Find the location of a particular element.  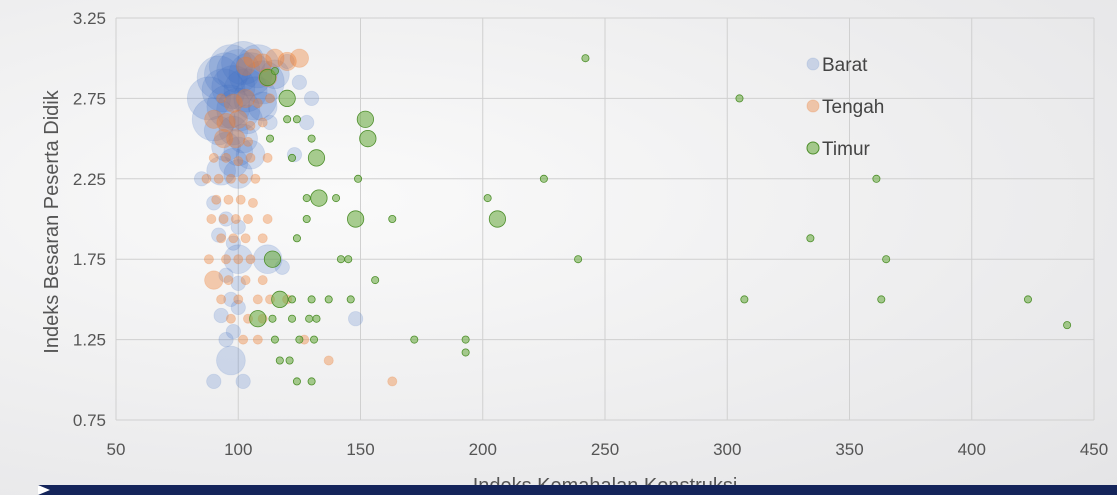

x-tick-label: 150 is located at coordinates (360, 449).